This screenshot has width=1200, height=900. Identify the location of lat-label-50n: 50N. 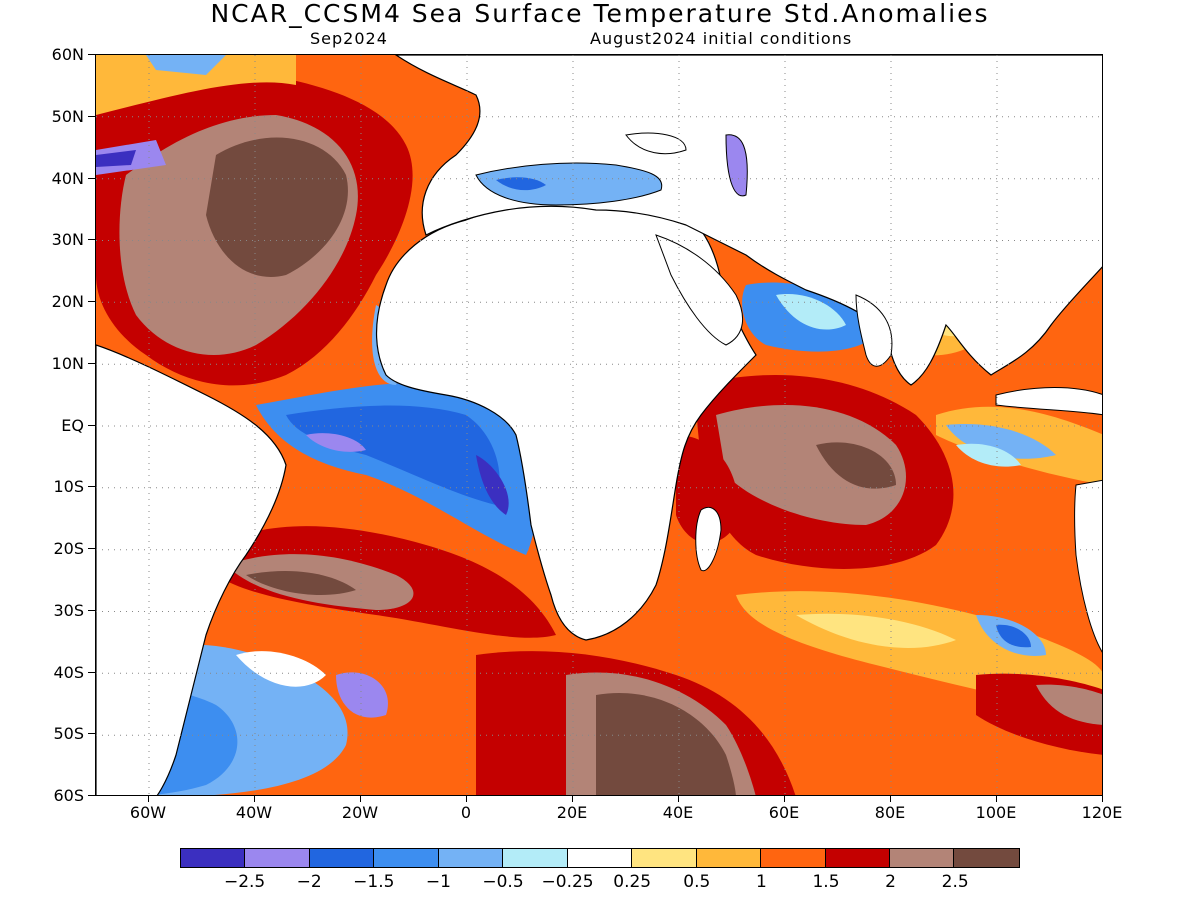
(67, 116).